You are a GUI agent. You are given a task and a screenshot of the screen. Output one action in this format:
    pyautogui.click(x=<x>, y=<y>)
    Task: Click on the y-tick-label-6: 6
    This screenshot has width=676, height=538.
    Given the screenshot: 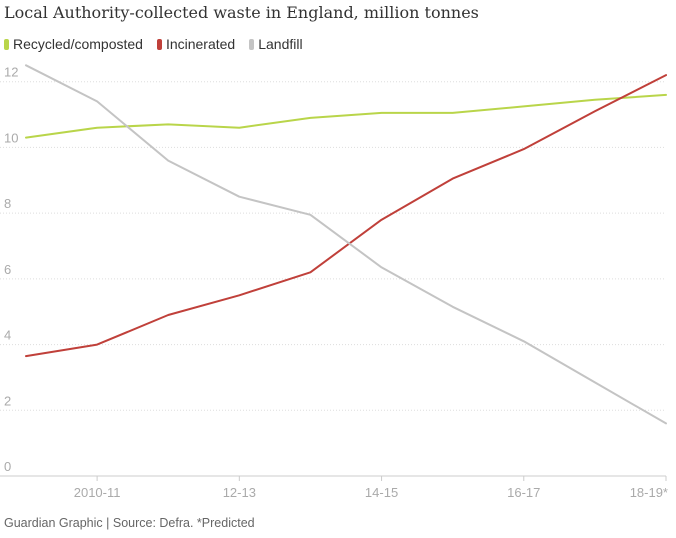 What is the action you would take?
    pyautogui.click(x=7, y=269)
    